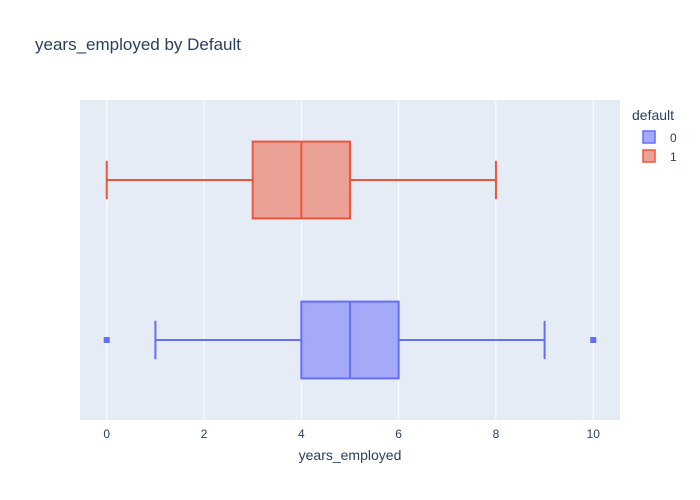 The image size is (700, 500). I want to click on legend-item-1: 1, so click(659, 156).